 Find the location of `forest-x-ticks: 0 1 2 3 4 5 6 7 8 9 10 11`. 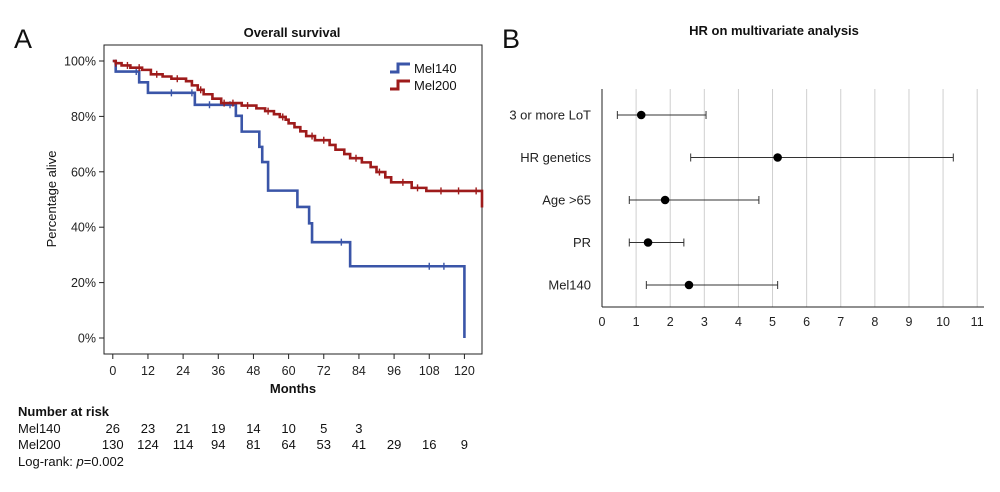

forest-x-ticks: 0 1 2 3 4 5 6 7 8 9 10 11 is located at coordinates (791, 322).